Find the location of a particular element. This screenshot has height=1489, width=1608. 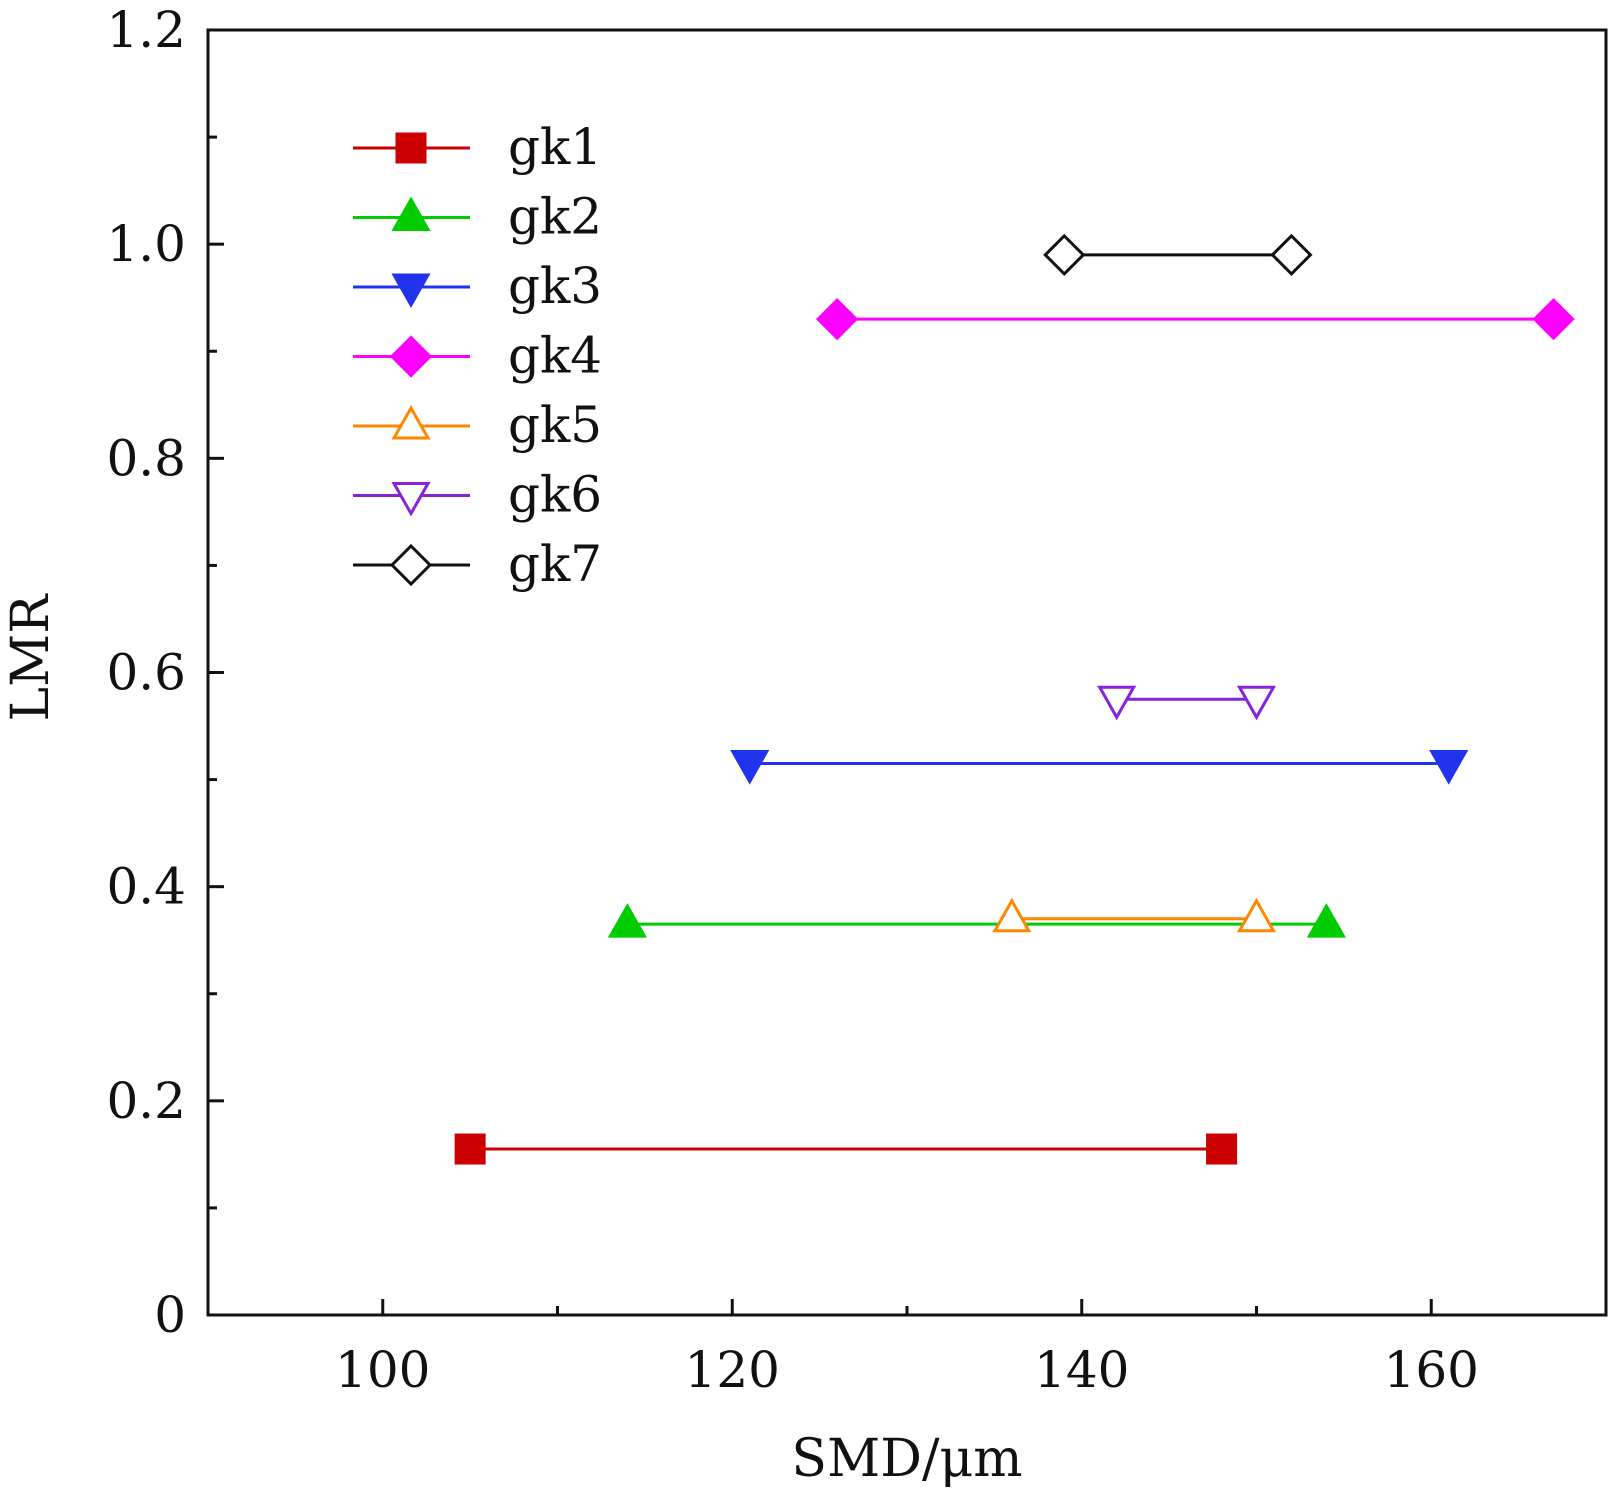

series-gk5 is located at coordinates (1134, 915).